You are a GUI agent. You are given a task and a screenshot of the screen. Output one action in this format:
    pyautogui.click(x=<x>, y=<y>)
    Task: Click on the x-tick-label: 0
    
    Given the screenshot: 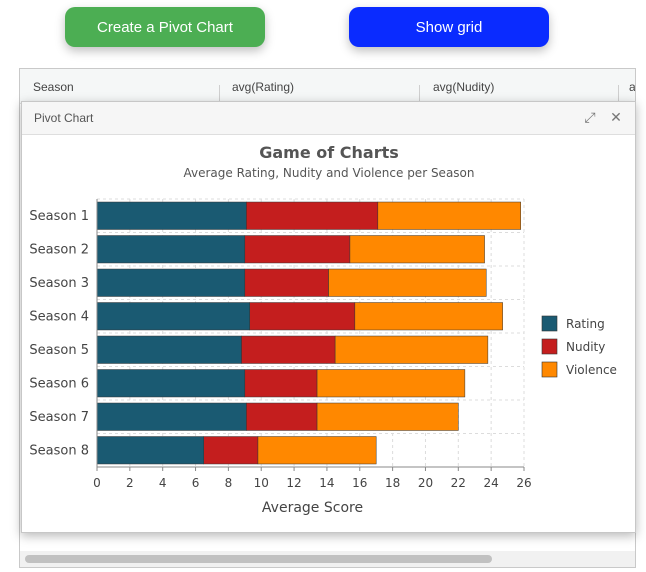 What is the action you would take?
    pyautogui.click(x=97, y=483)
    